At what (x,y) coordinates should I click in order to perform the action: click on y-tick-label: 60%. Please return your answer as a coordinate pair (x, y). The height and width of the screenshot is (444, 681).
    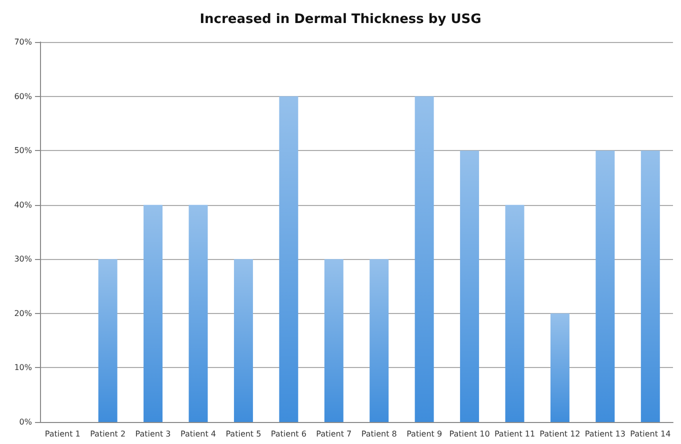
    Looking at the image, I should click on (23, 96).